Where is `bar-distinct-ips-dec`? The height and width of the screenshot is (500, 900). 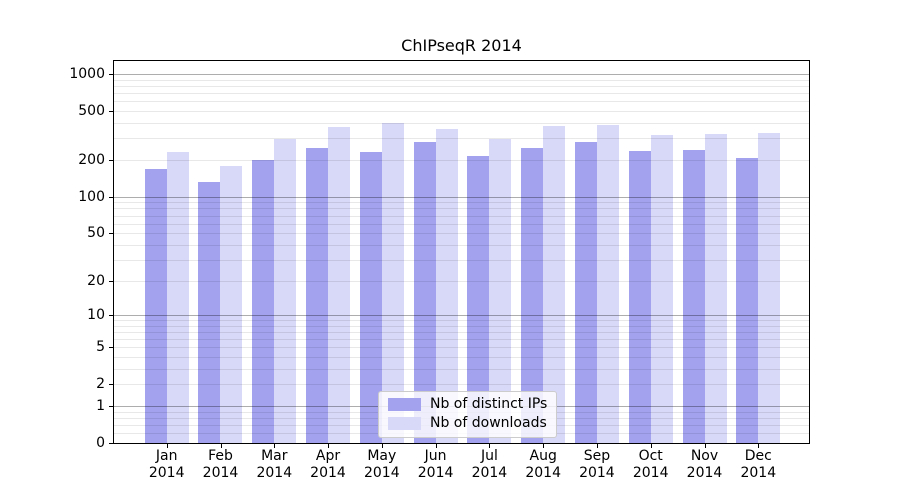 bar-distinct-ips-dec is located at coordinates (747, 300).